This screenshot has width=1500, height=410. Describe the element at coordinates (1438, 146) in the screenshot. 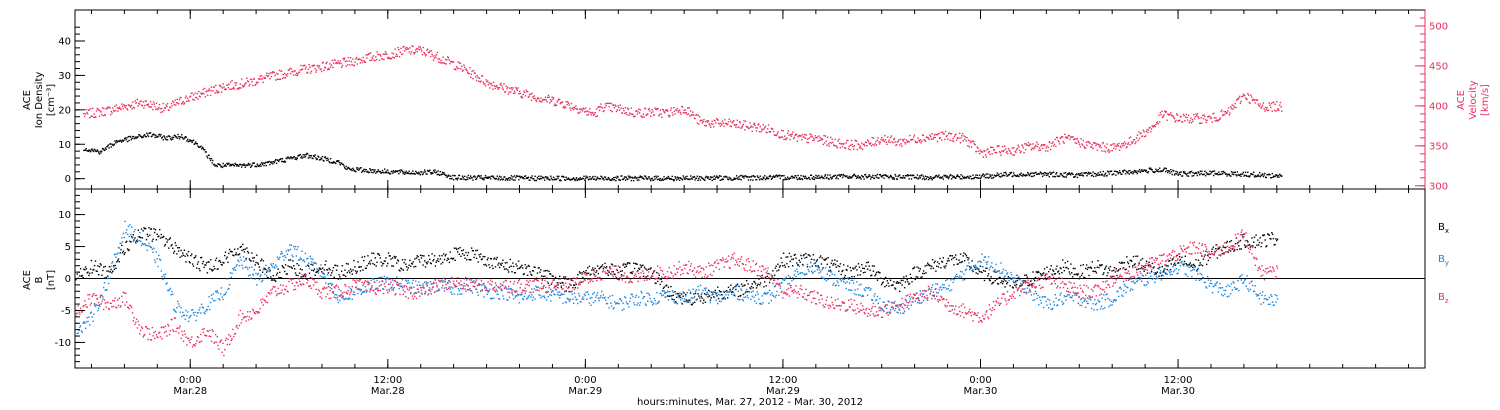

I see `top-right-tick-label: 350` at that location.